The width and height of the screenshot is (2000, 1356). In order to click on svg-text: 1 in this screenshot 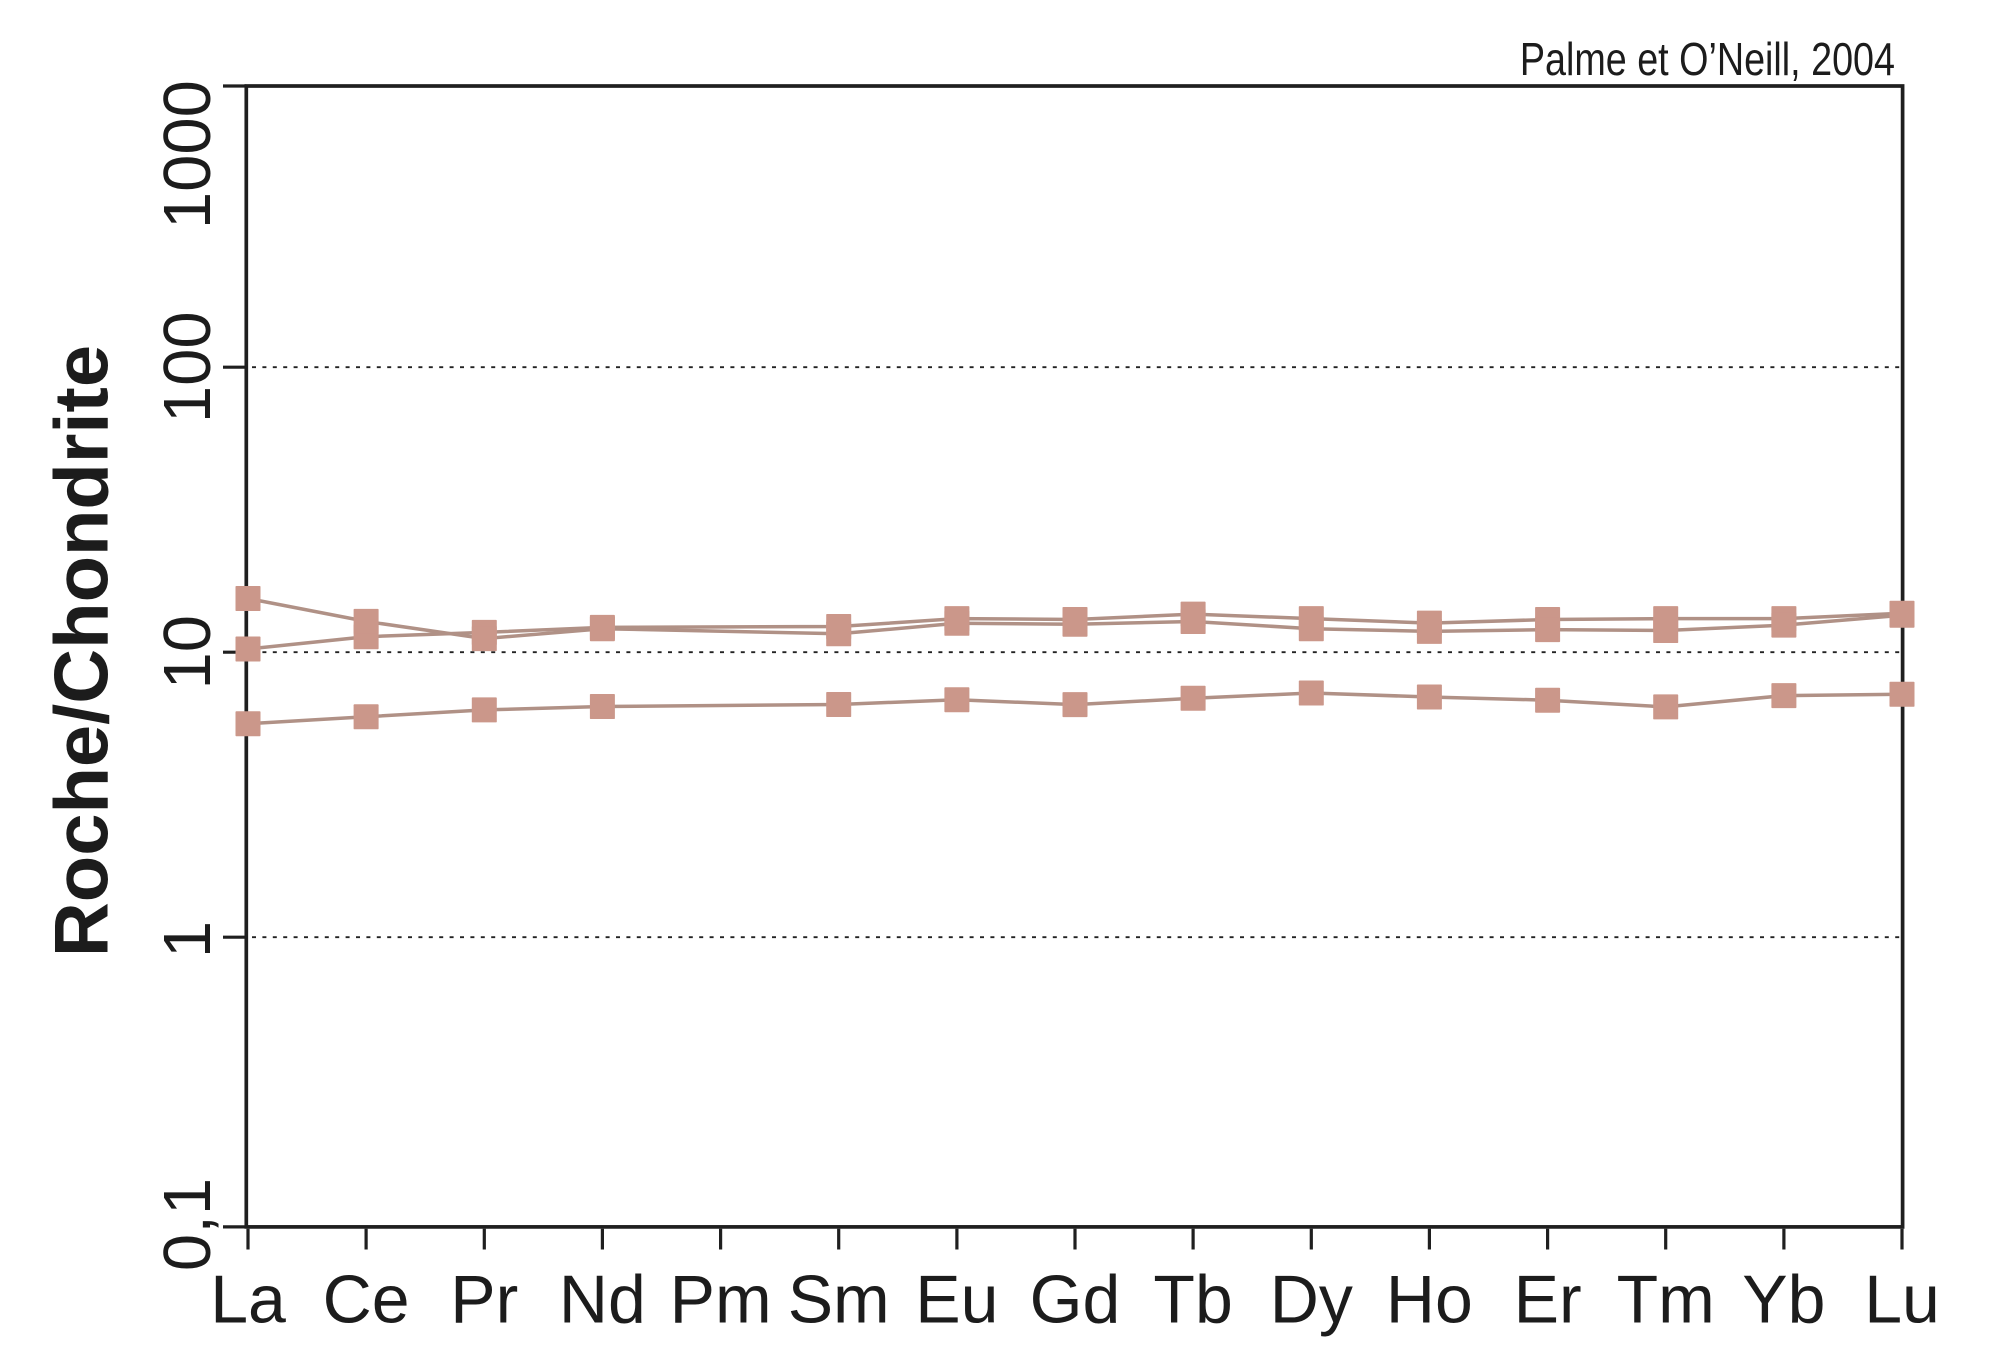, I will do `click(187, 939)`.